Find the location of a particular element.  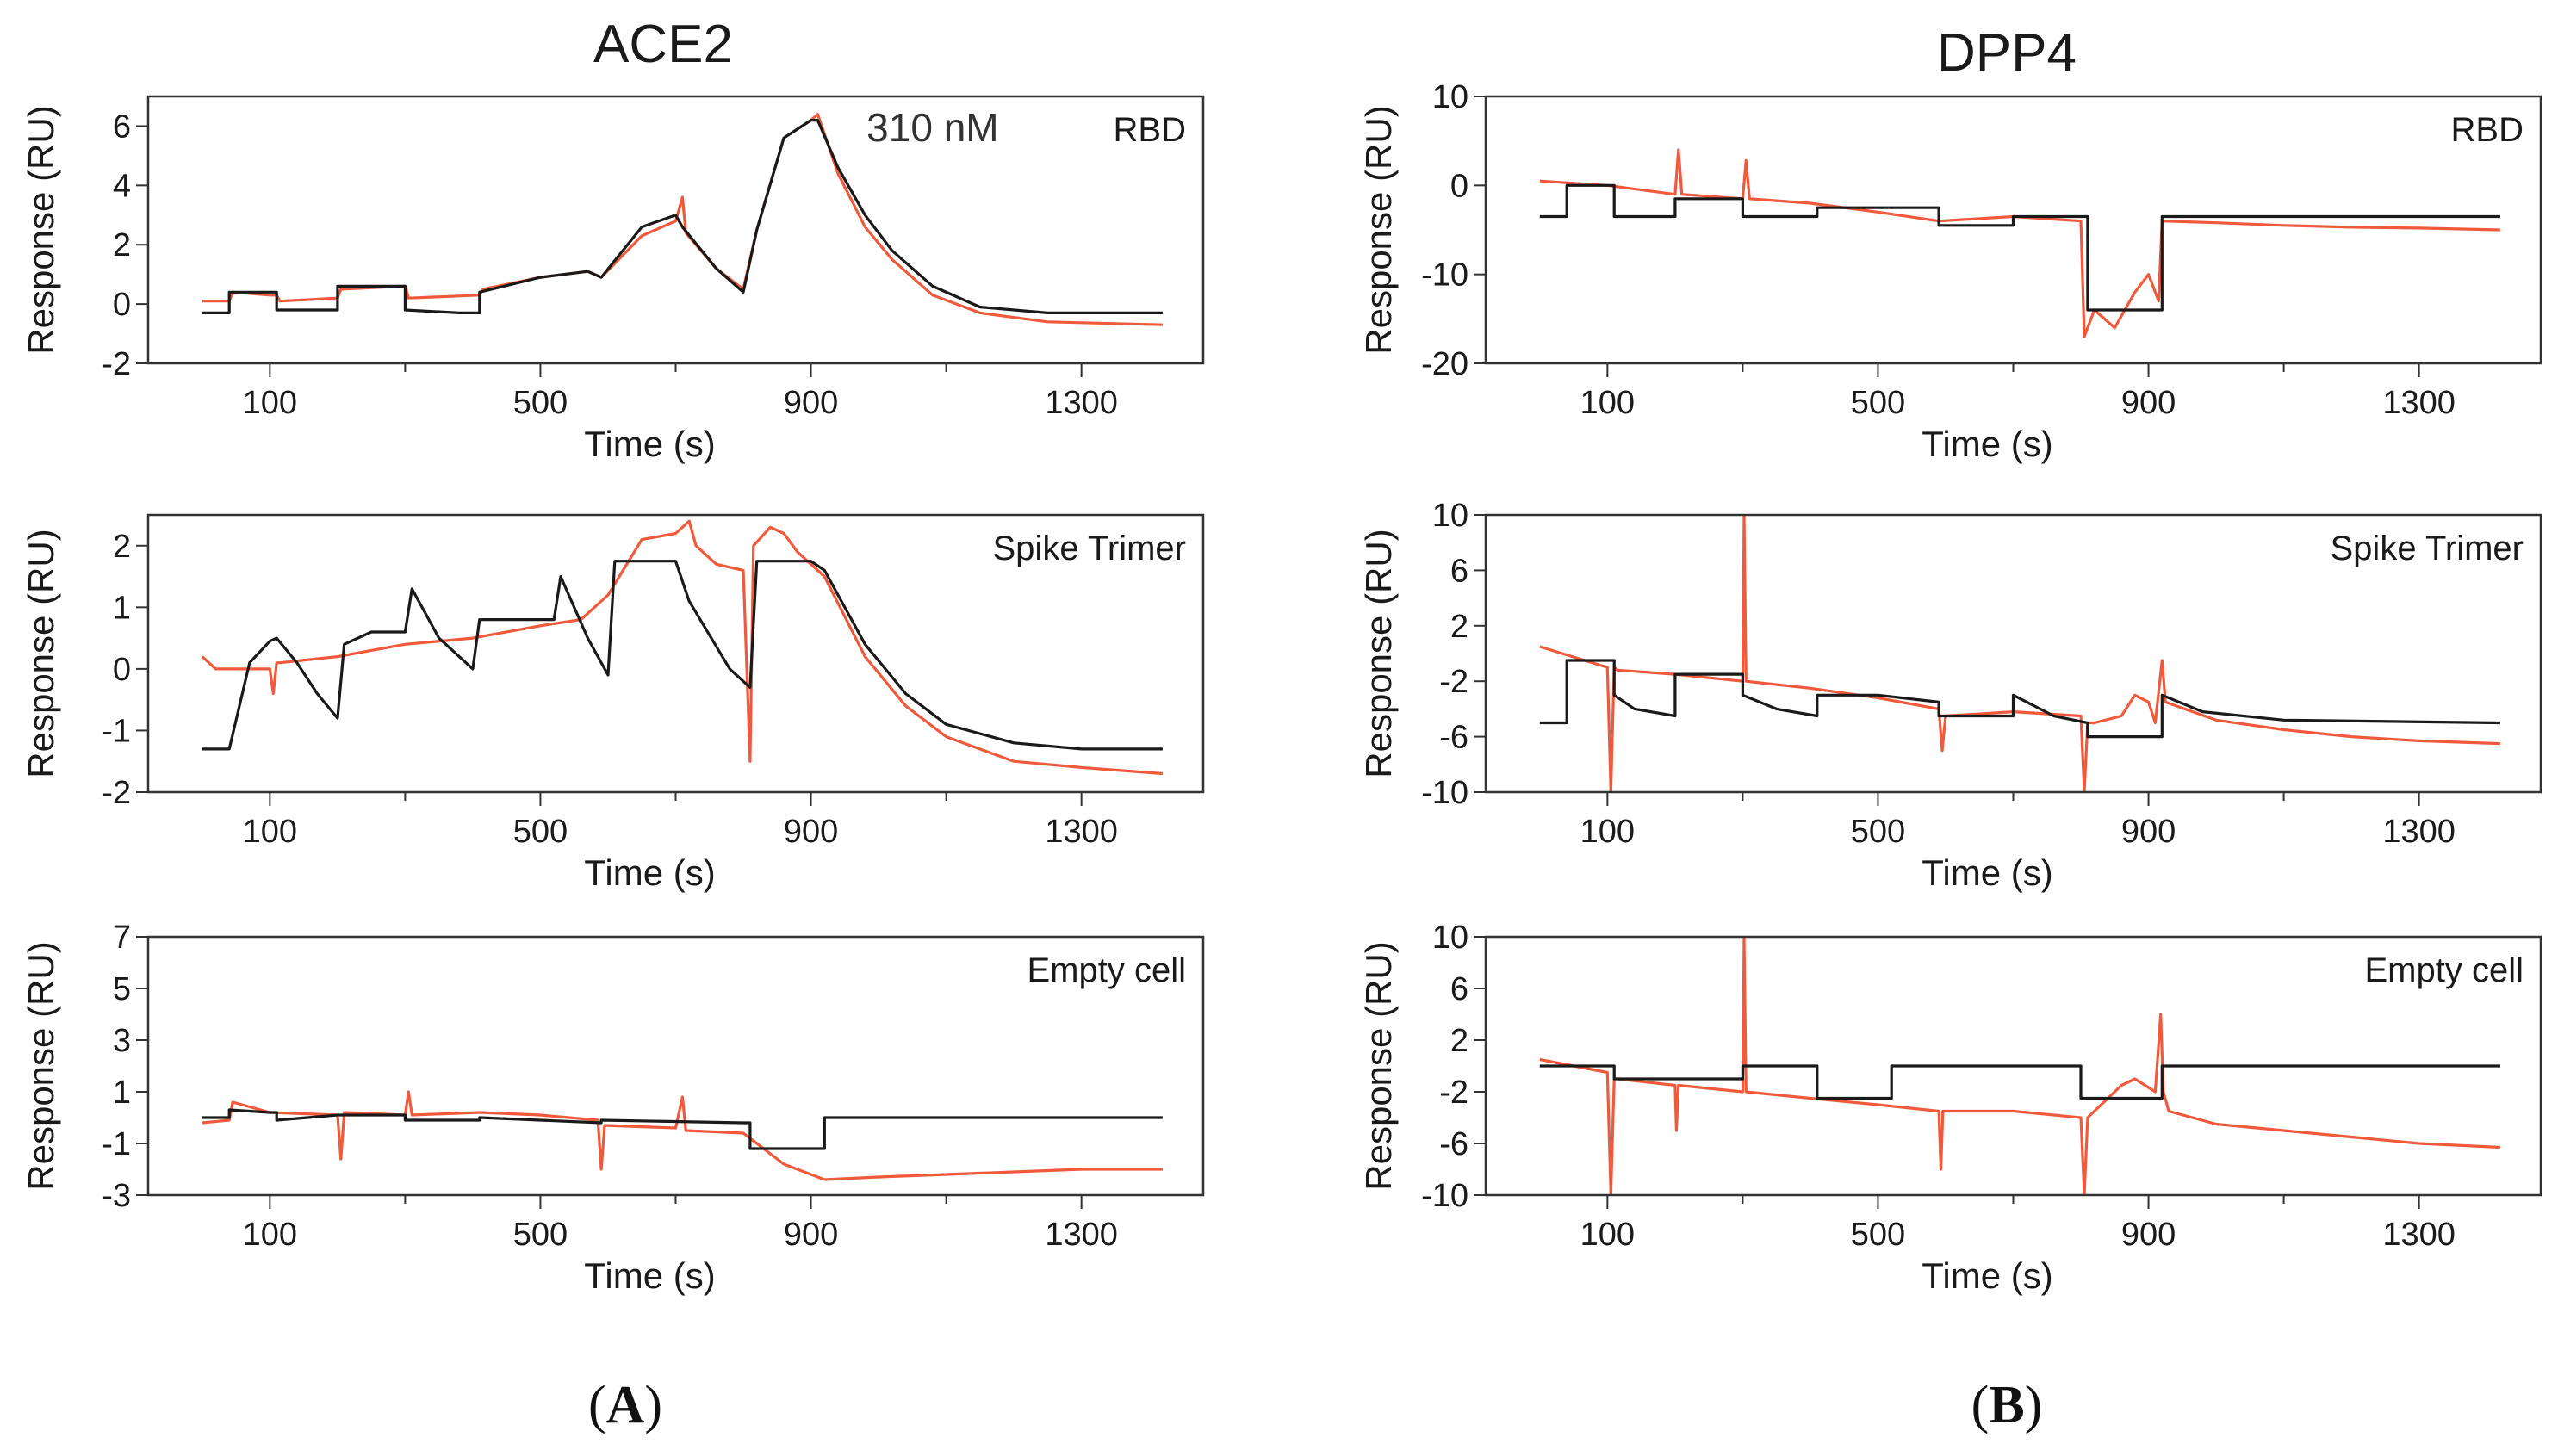

y-tick-label: 4 is located at coordinates (122, 186).